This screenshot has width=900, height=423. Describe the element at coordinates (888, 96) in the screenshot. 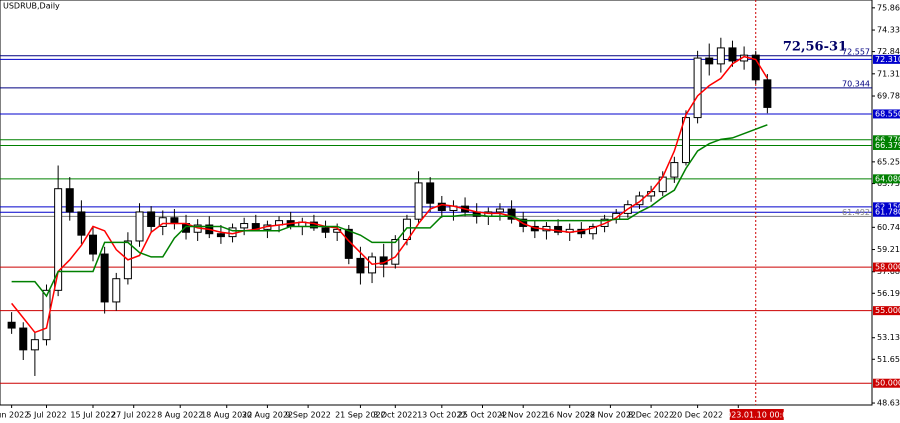

I see `y-tick-label: 69.785` at that location.